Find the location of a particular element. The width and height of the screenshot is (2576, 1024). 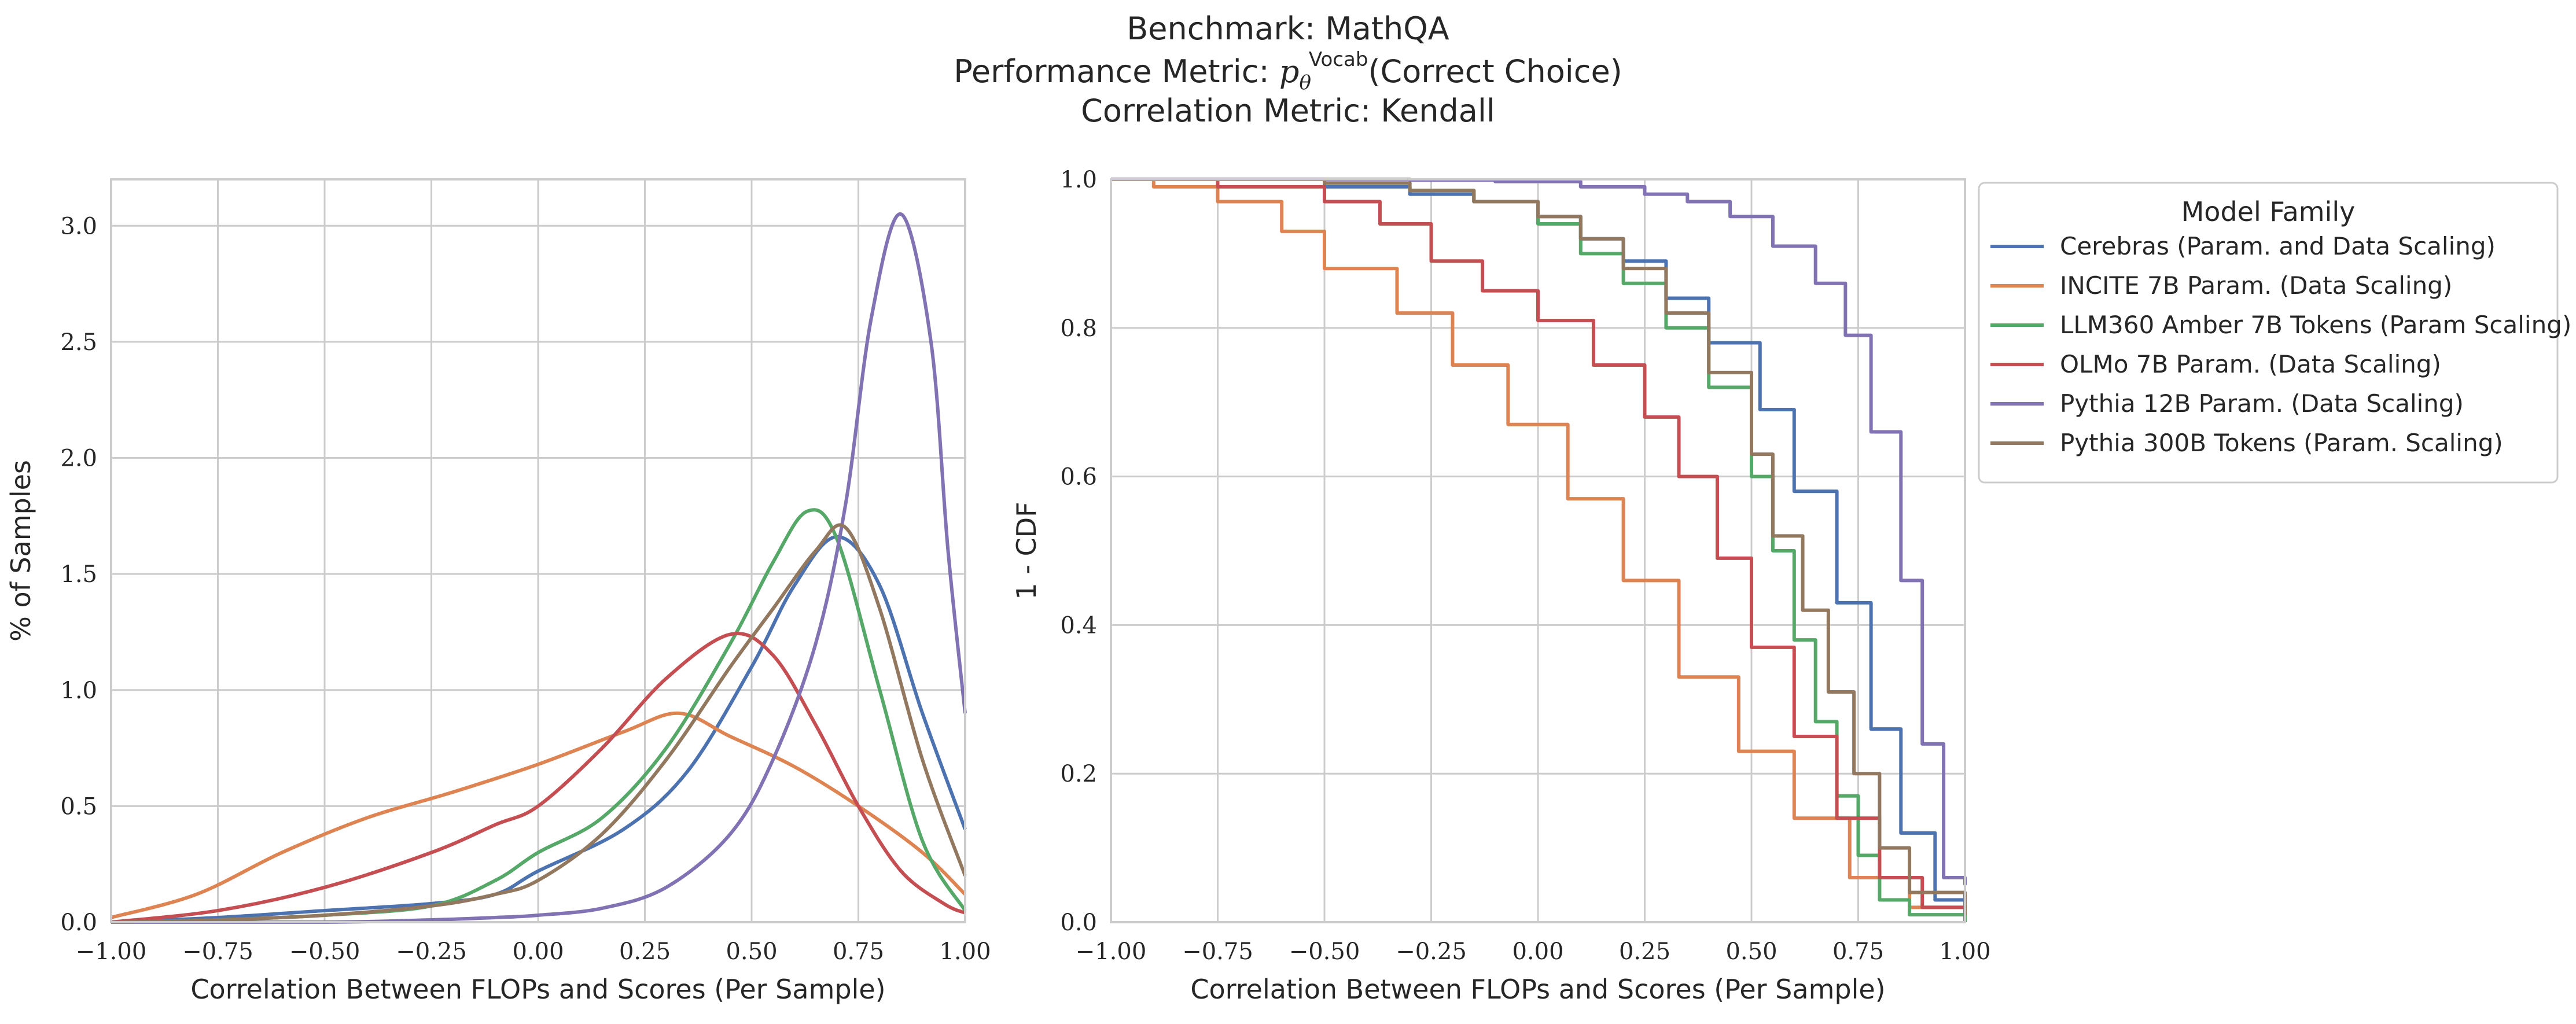

y-tick-label: 0.5 is located at coordinates (78, 806).